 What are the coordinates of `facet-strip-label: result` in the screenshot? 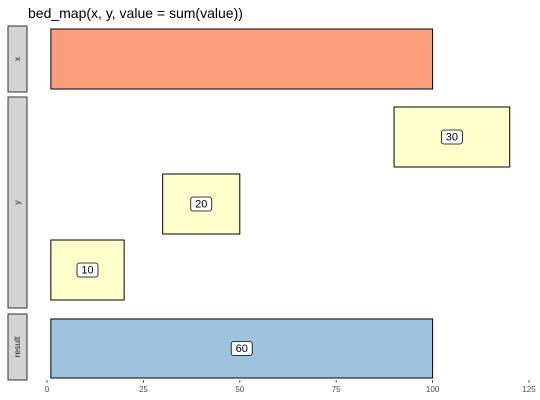 It's located at (17, 346).